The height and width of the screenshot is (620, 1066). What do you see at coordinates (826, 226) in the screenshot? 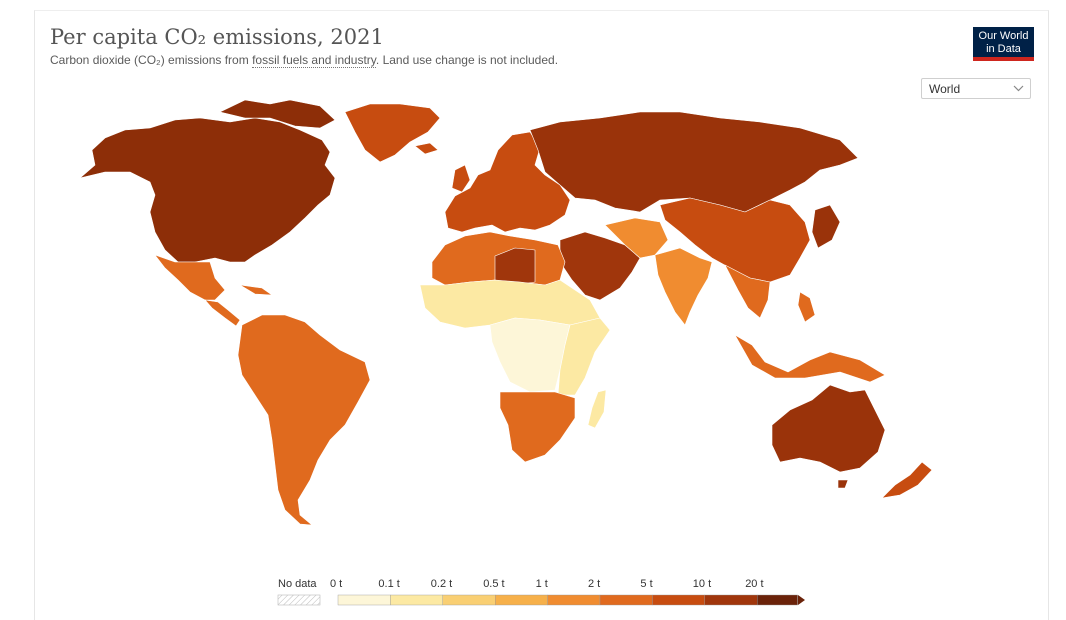
I see `region-korea-japan` at bounding box center [826, 226].